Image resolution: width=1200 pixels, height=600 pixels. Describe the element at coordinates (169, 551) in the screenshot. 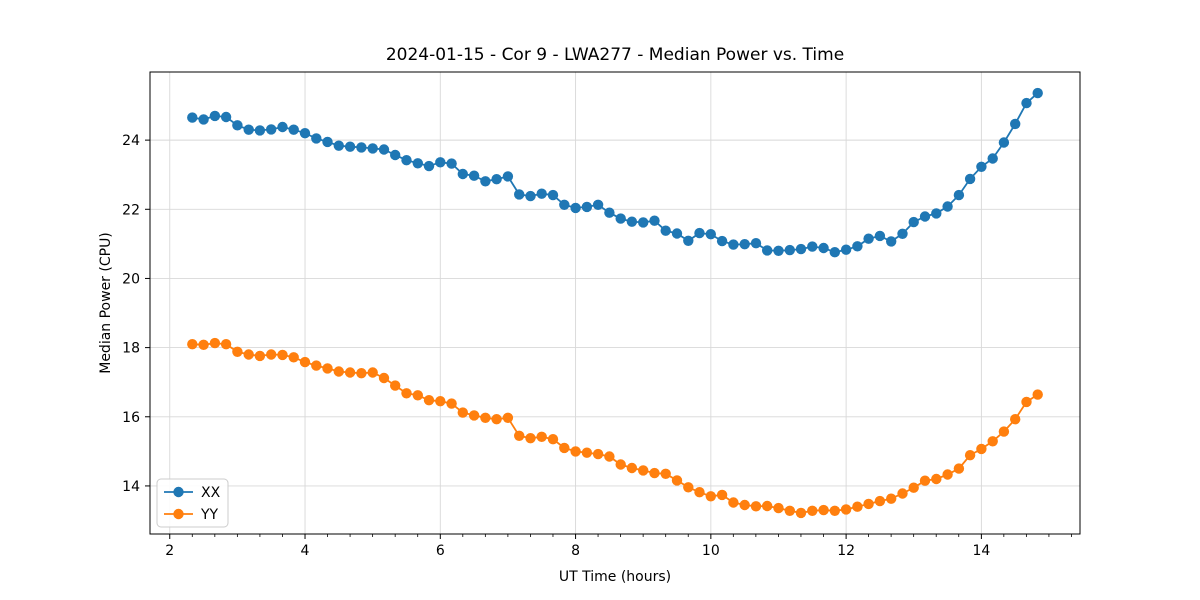

I see `x-tick-label: 2` at that location.